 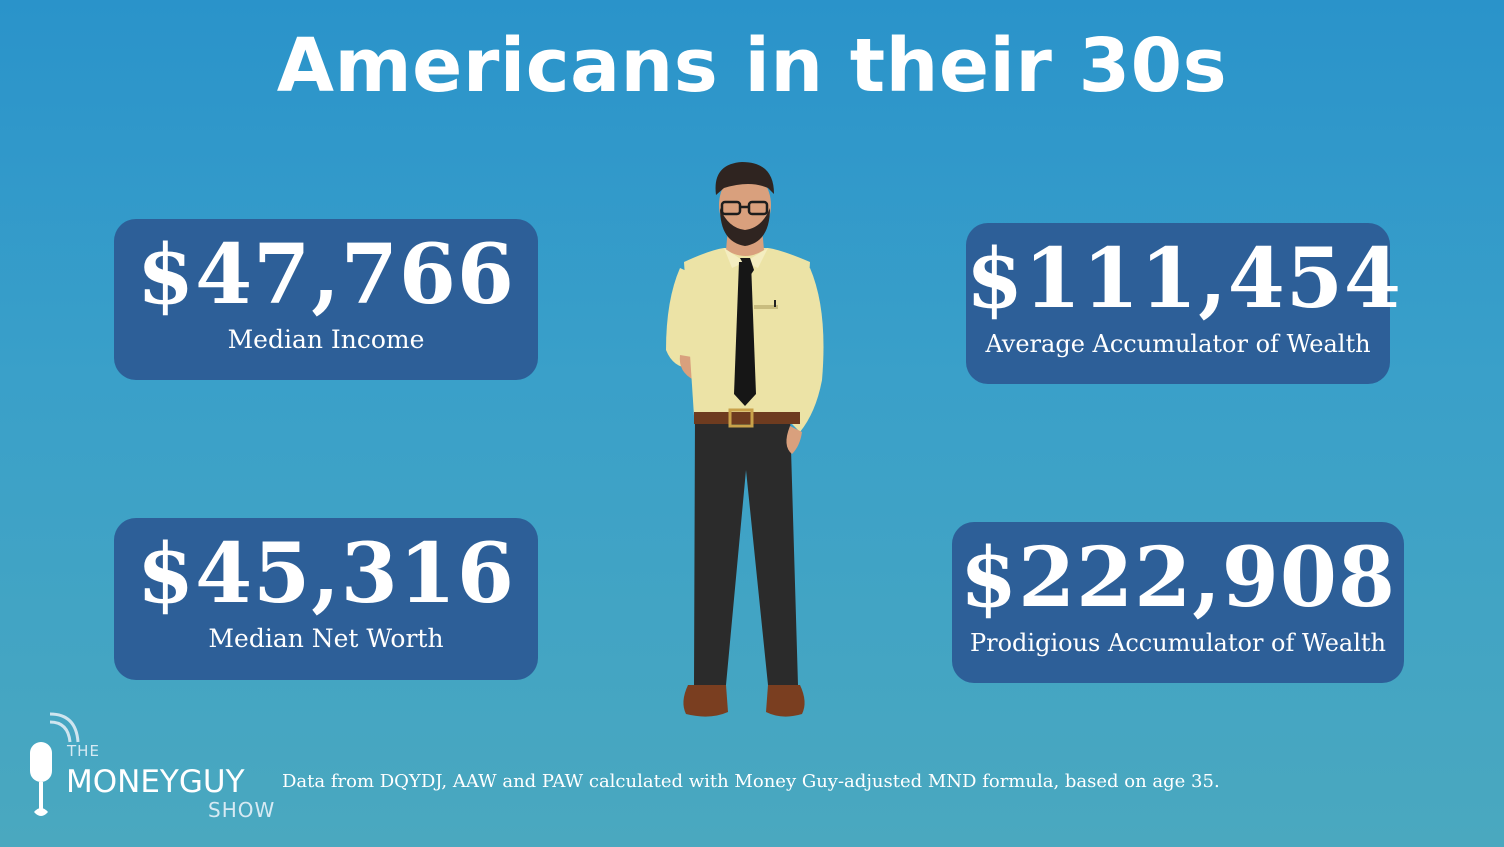 What do you see at coordinates (1178, 344) in the screenshot?
I see `average-accumulator-label: Average Accumulator of Wealth` at bounding box center [1178, 344].